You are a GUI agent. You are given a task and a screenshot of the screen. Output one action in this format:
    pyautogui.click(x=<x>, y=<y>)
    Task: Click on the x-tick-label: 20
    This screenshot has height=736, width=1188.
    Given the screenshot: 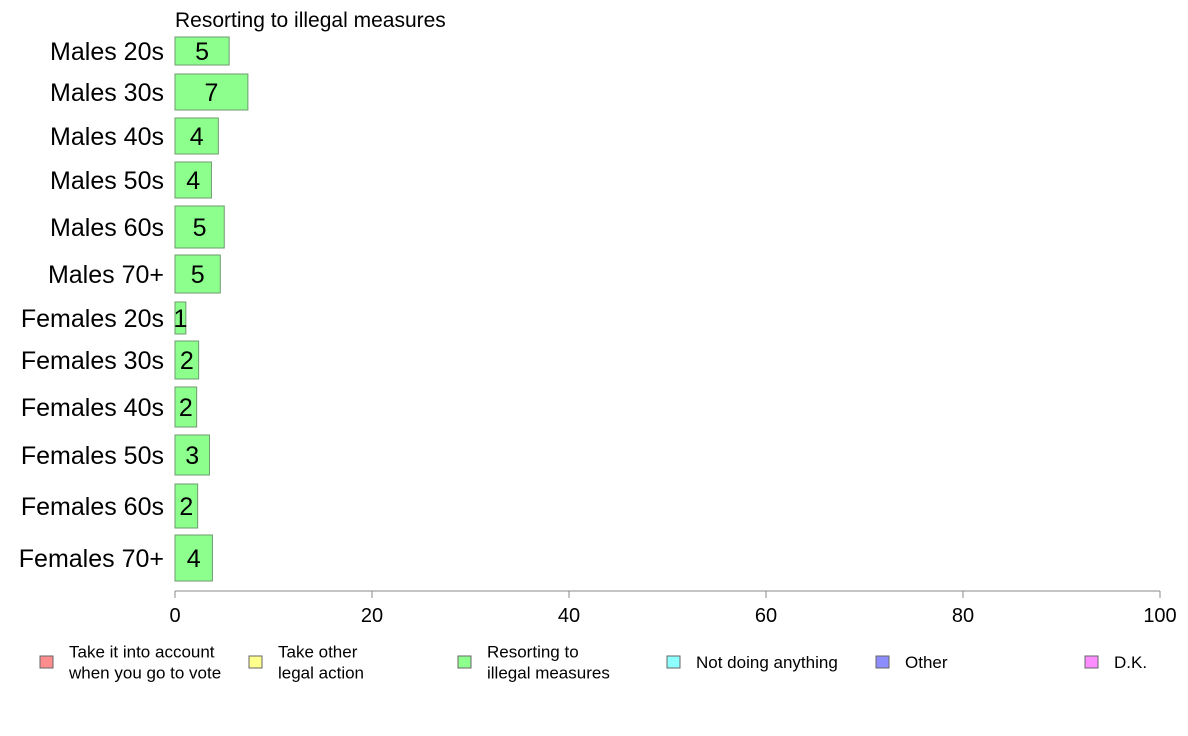 What is the action you would take?
    pyautogui.click(x=372, y=616)
    